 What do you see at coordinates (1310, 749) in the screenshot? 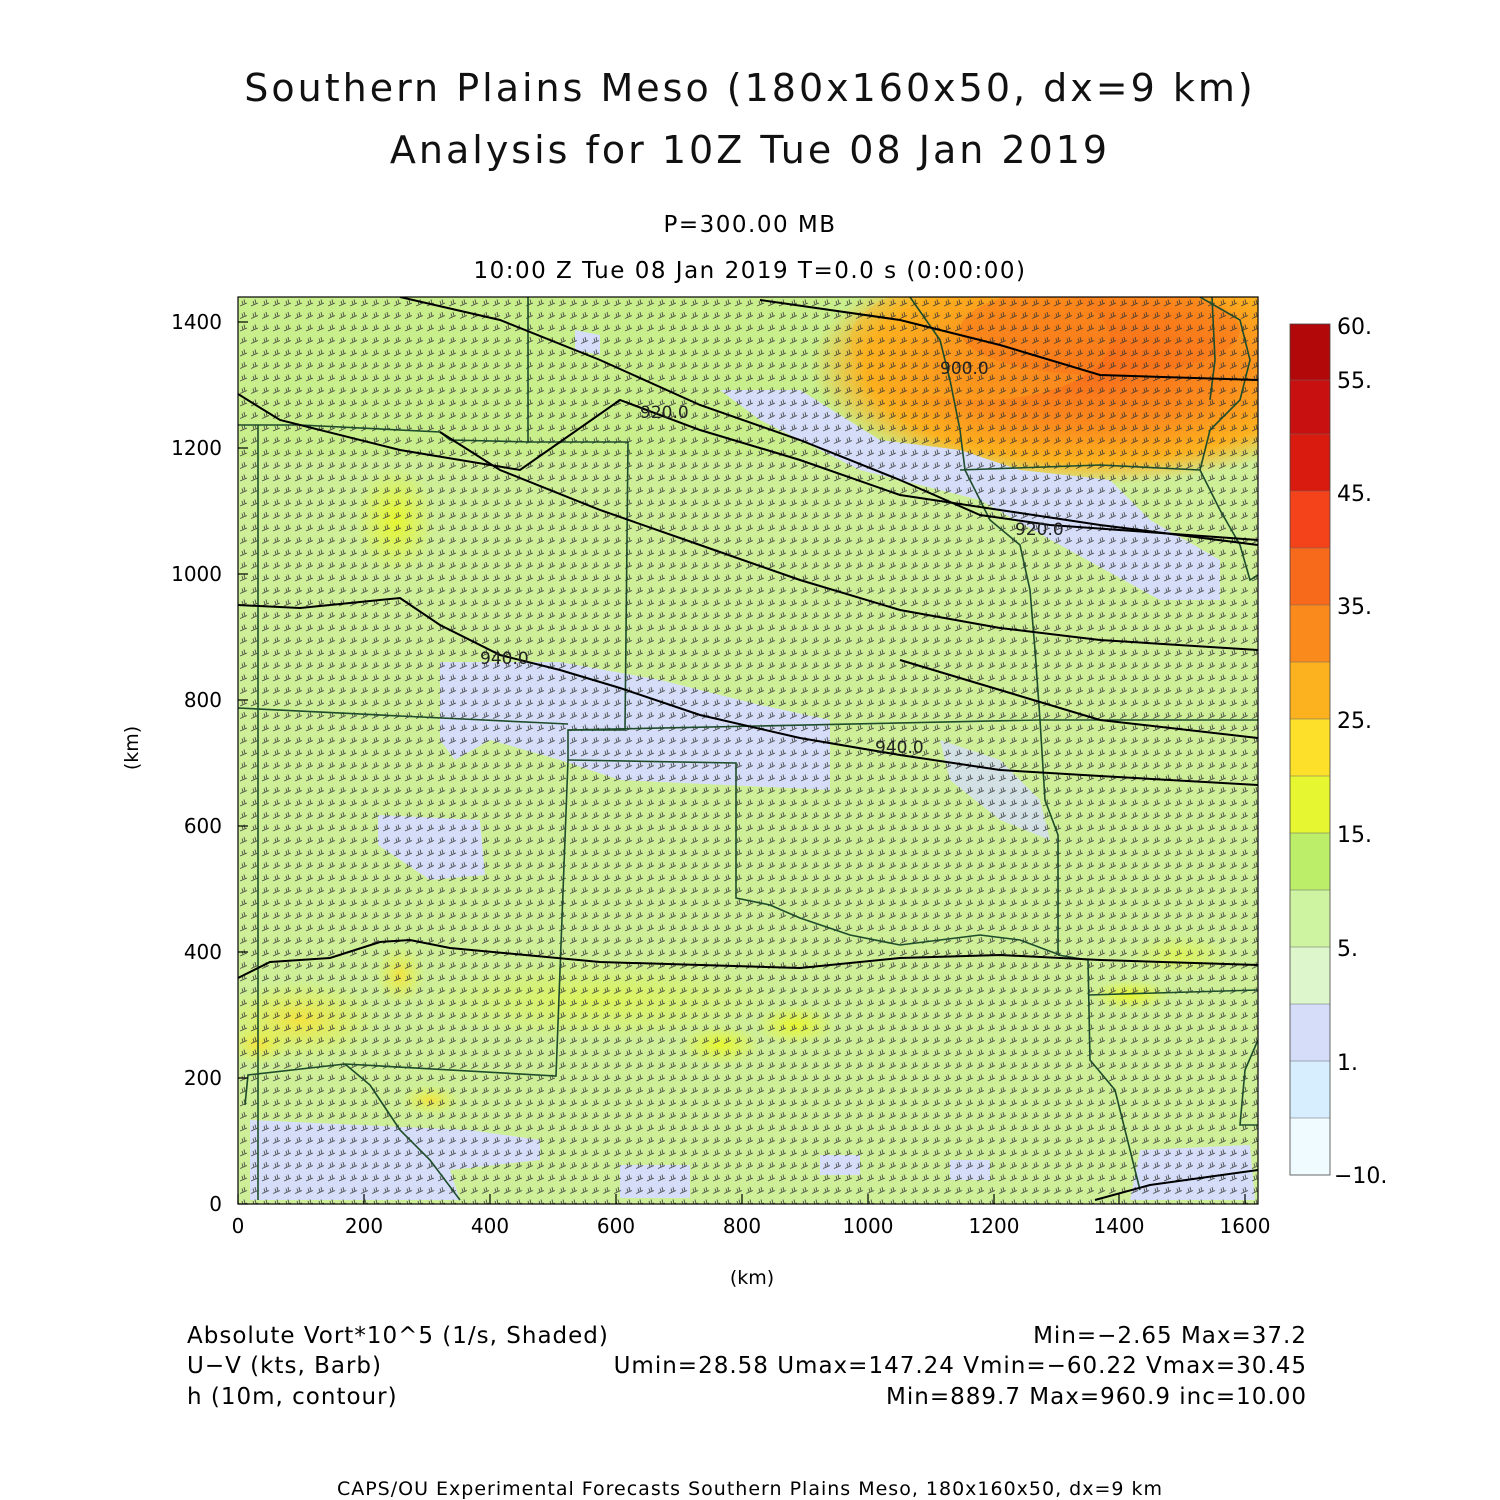
I see `colorbar` at bounding box center [1310, 749].